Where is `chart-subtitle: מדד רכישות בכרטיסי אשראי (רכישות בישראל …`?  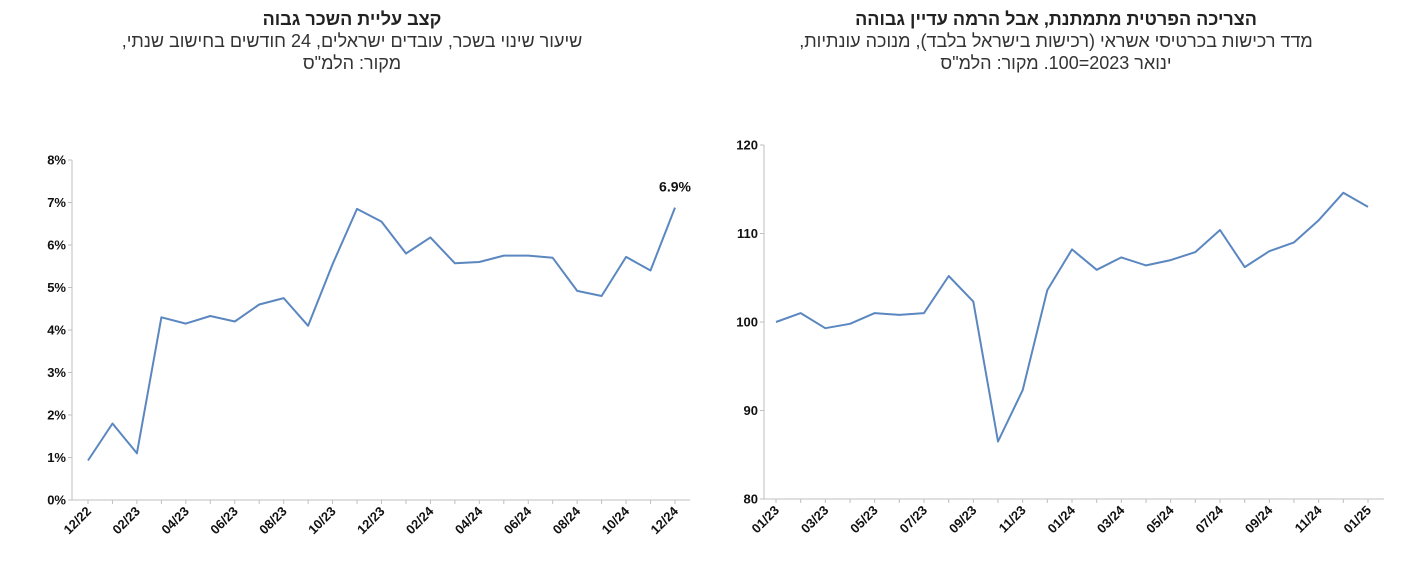 chart-subtitle: מדד רכישות בכרטיסי אשראי (רכישות בישראל … is located at coordinates (1056, 52).